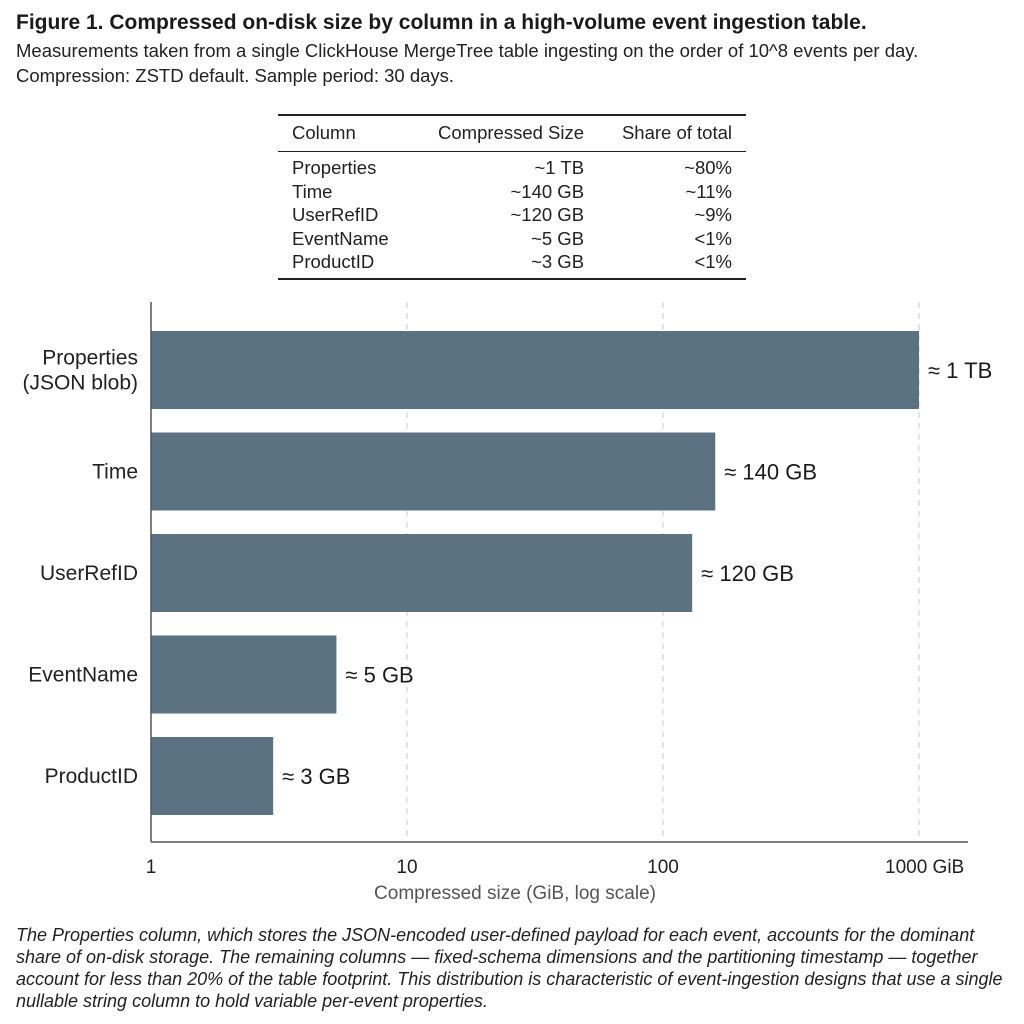 This screenshot has width=1024, height=1024. I want to click on table-row: UserRefID ~120 GB ~9%, so click(512, 215).